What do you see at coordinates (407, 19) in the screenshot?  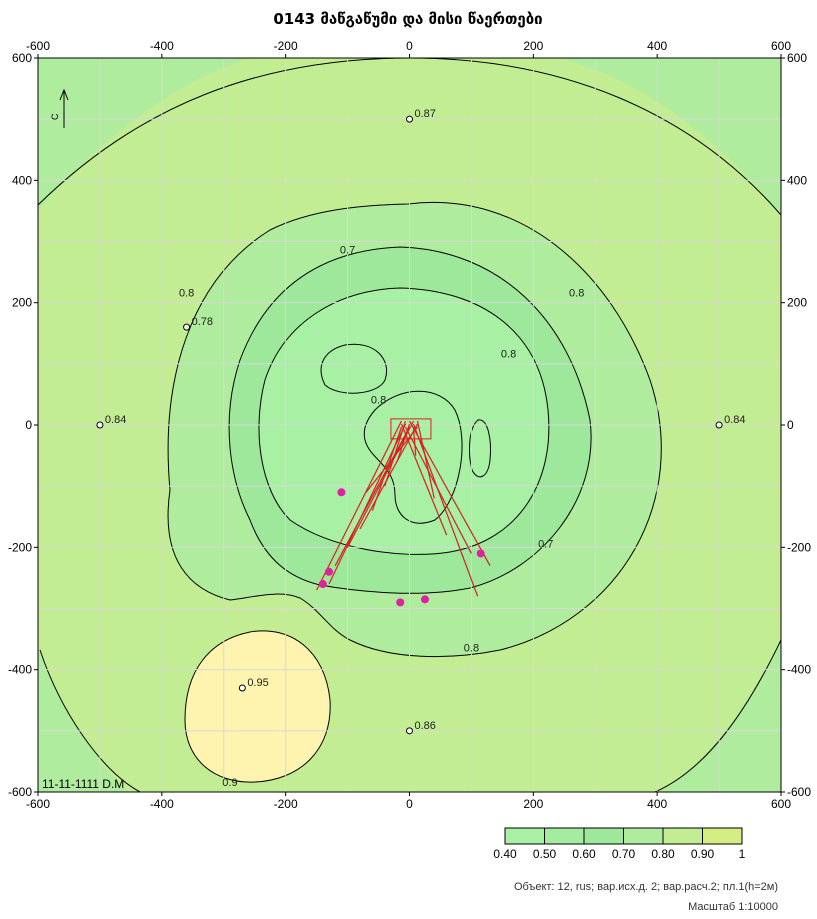 I see `chart-title: 0143 მაწგაწუმი და მისი წაერთები` at bounding box center [407, 19].